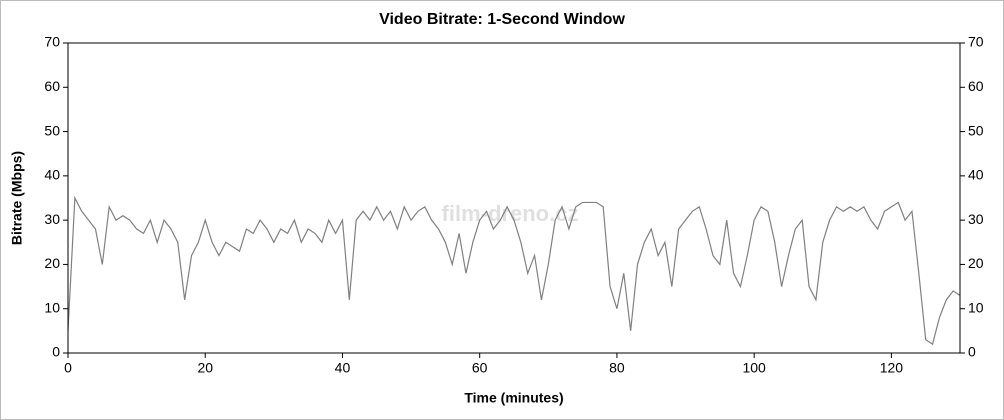  Describe the element at coordinates (480, 368) in the screenshot. I see `x-tick-label: 60` at that location.